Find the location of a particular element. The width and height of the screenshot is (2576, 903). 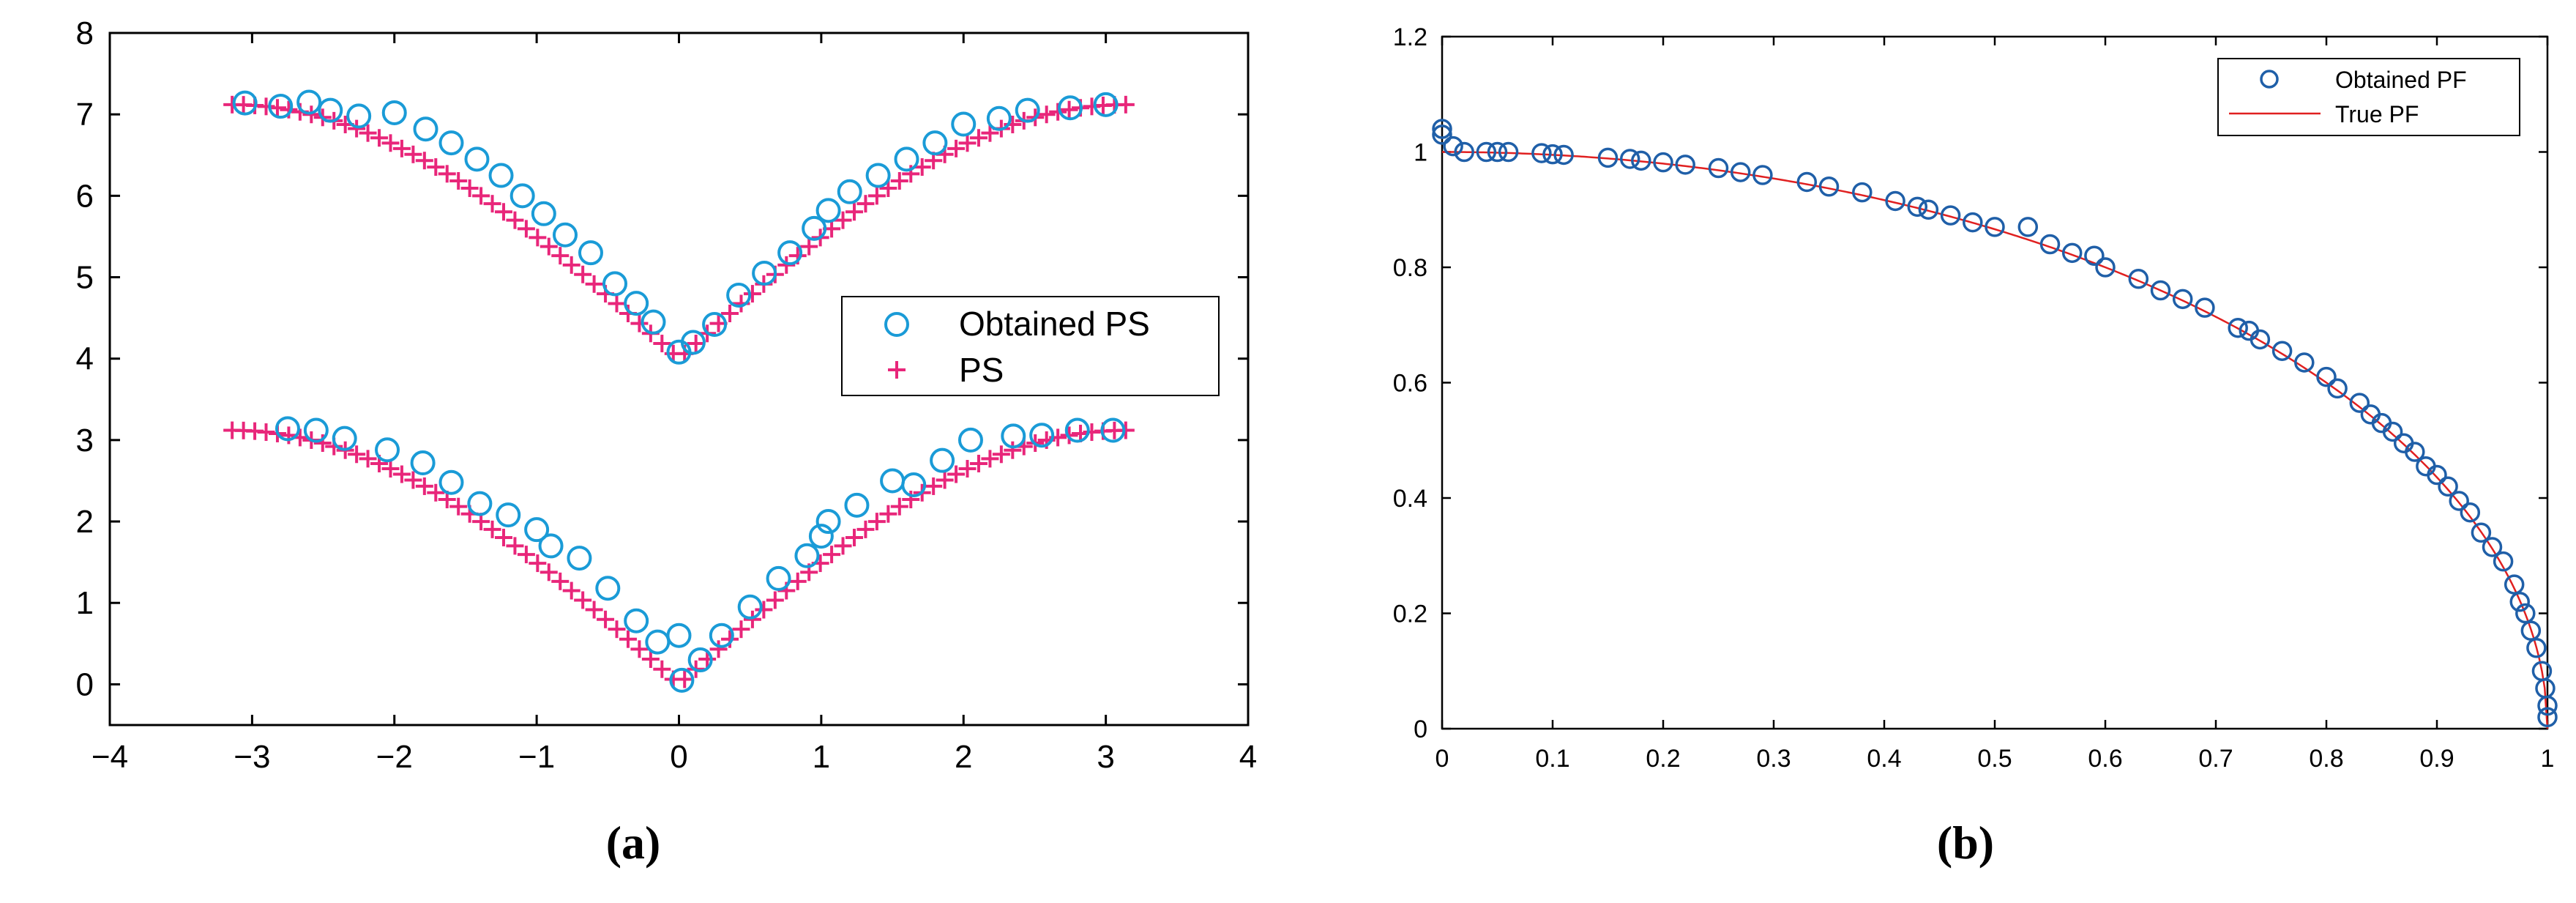

x-tick-label-a: −3 is located at coordinates (252, 757).